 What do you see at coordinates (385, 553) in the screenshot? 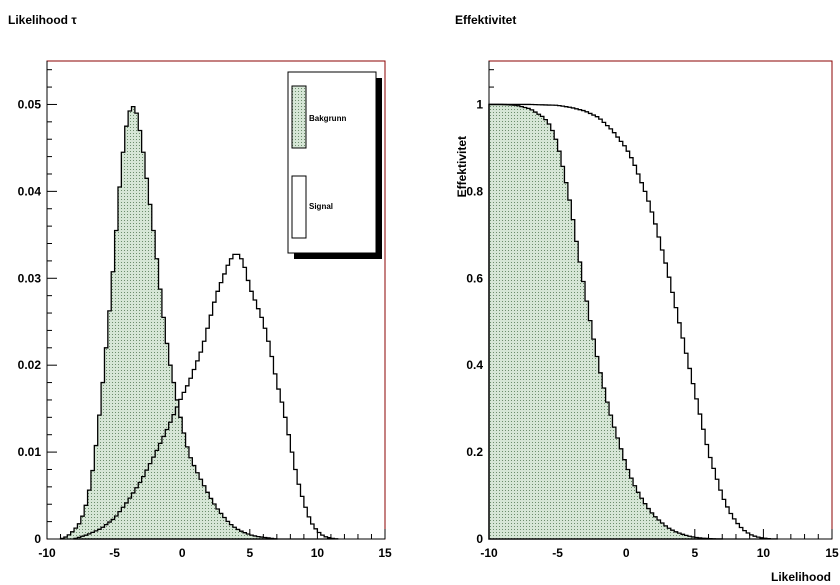
I see `left-x-tick-label: 15` at bounding box center [385, 553].